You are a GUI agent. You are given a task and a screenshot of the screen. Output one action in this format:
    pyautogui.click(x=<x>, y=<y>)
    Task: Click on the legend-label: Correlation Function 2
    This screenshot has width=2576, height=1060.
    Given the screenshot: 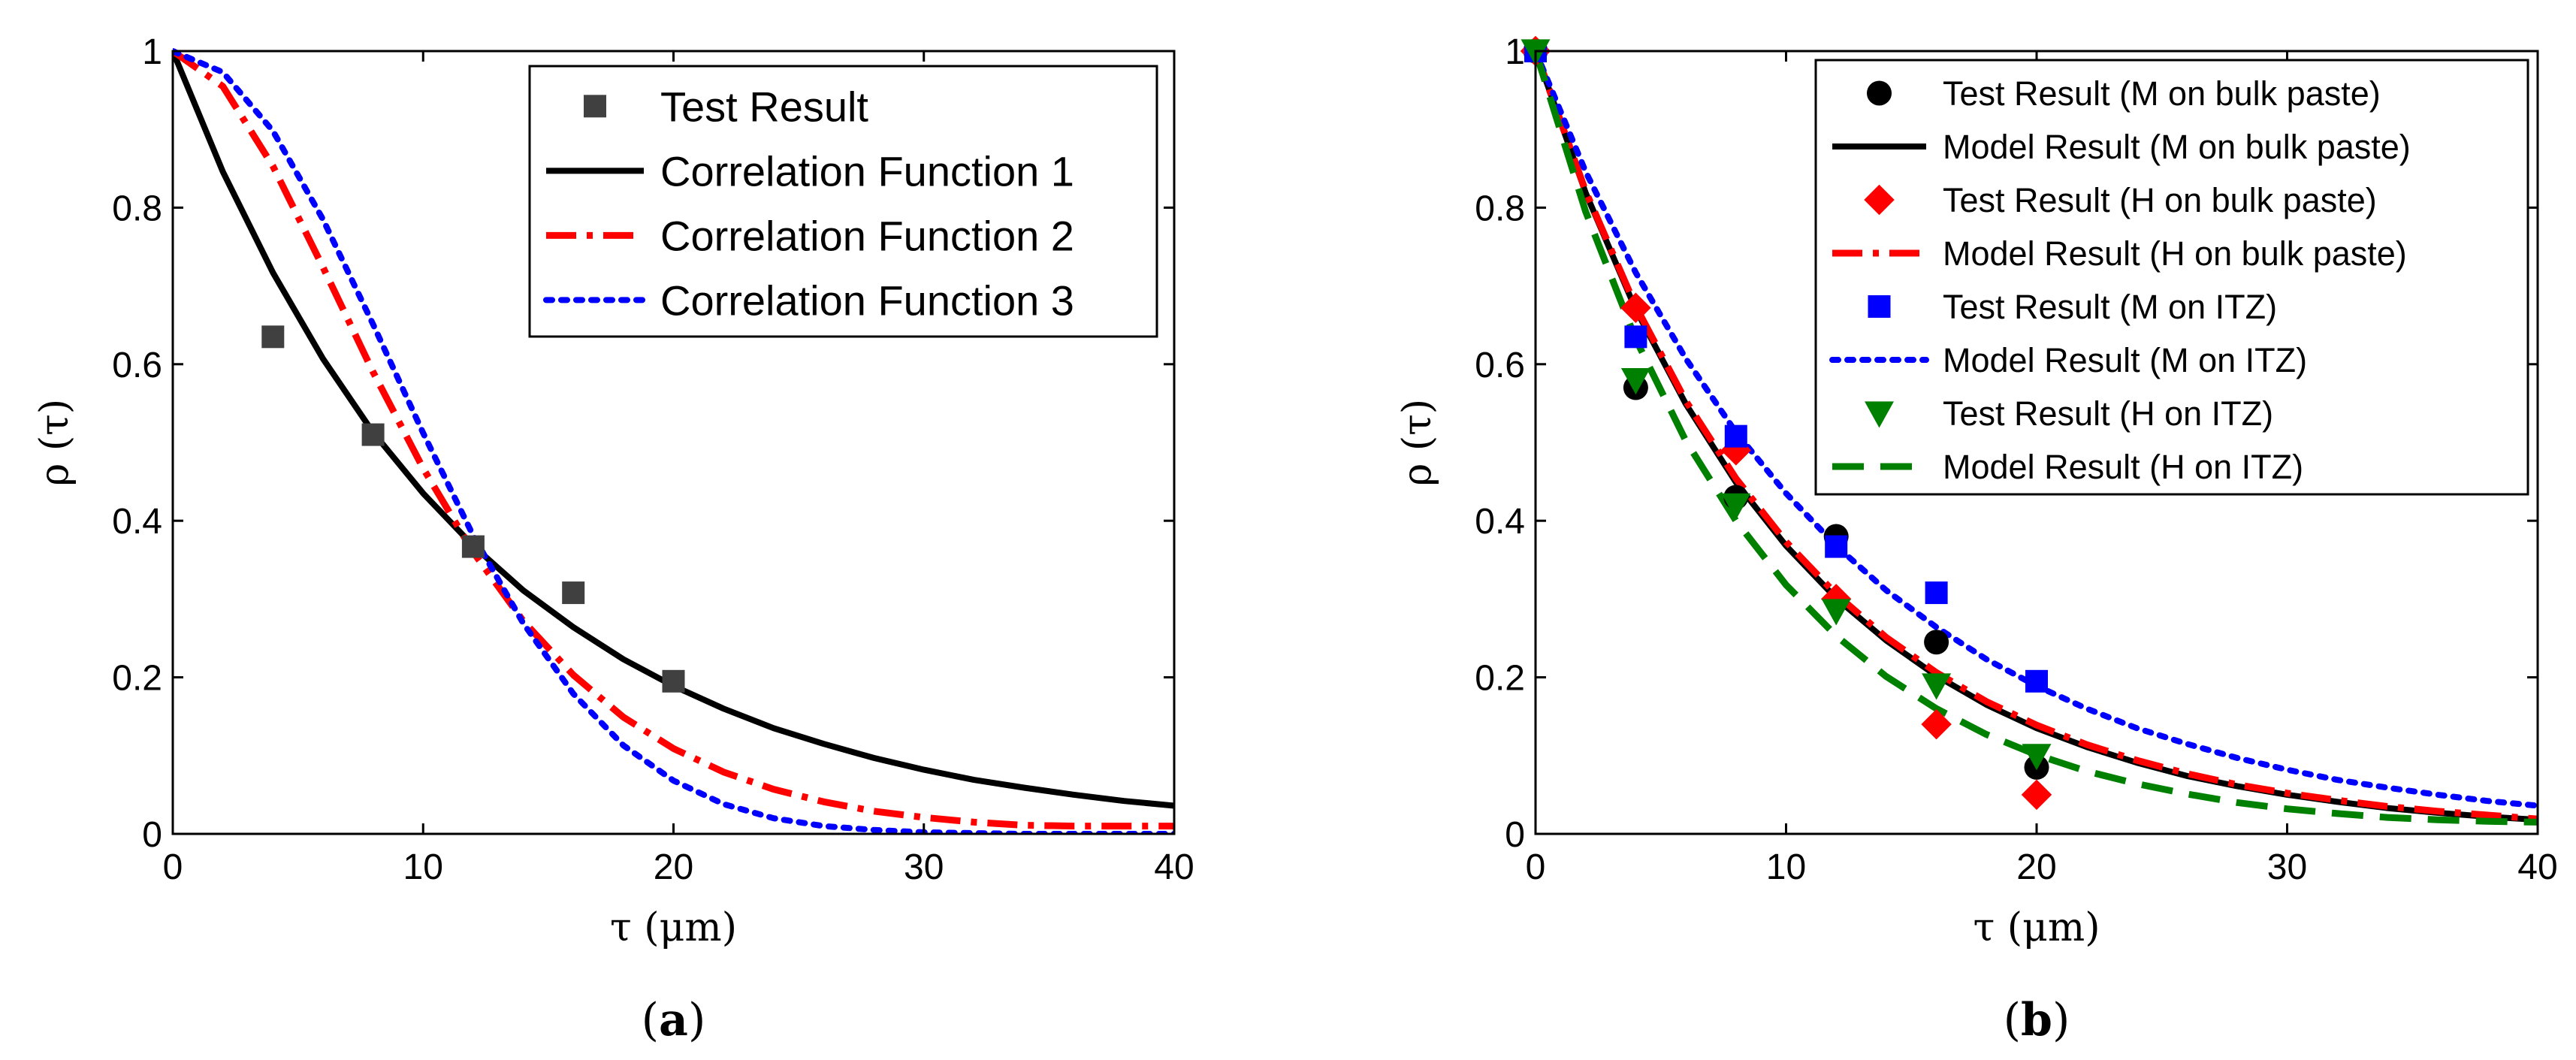 What is the action you would take?
    pyautogui.click(x=867, y=235)
    